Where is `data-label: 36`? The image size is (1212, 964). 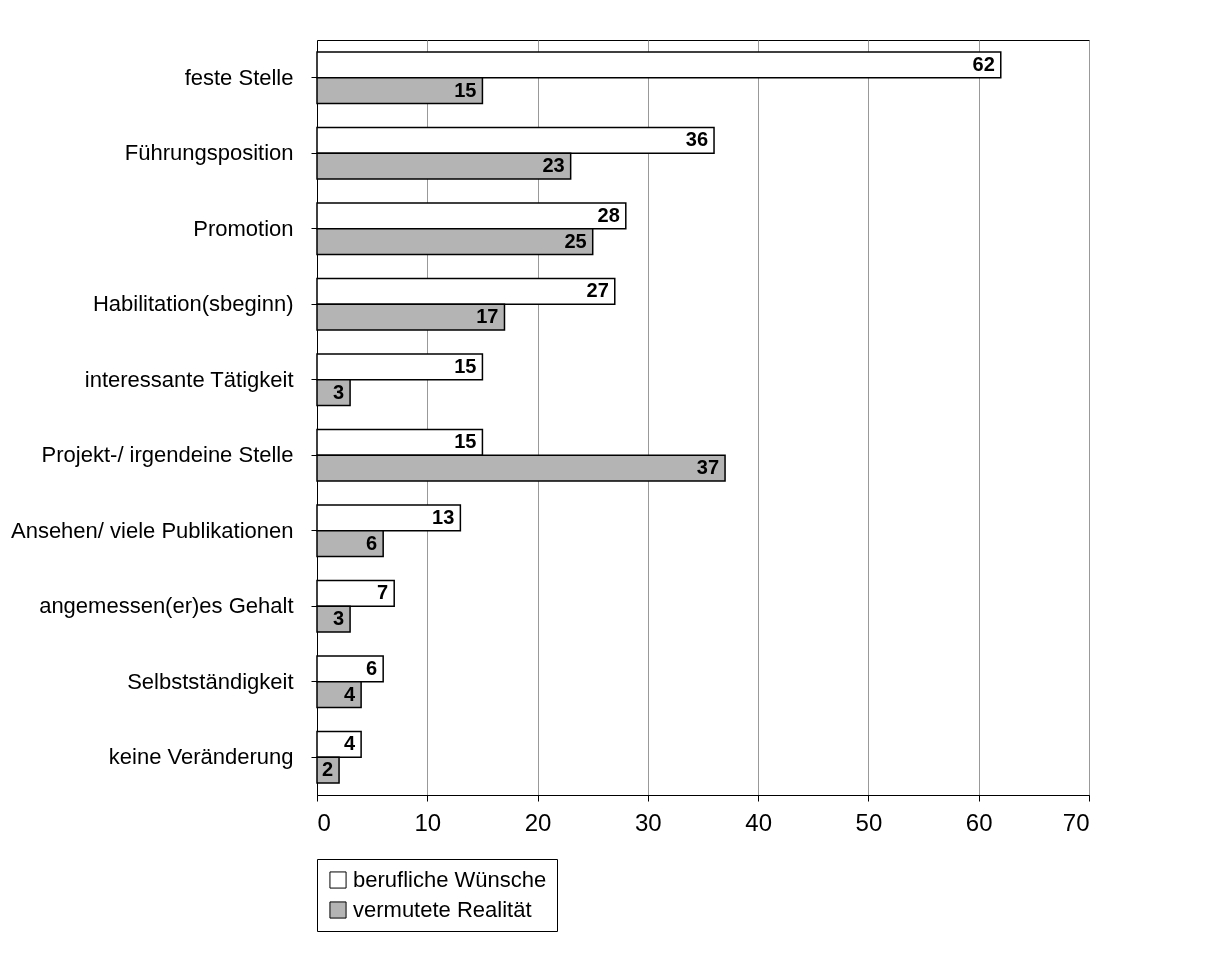
data-label: 36 is located at coordinates (697, 139).